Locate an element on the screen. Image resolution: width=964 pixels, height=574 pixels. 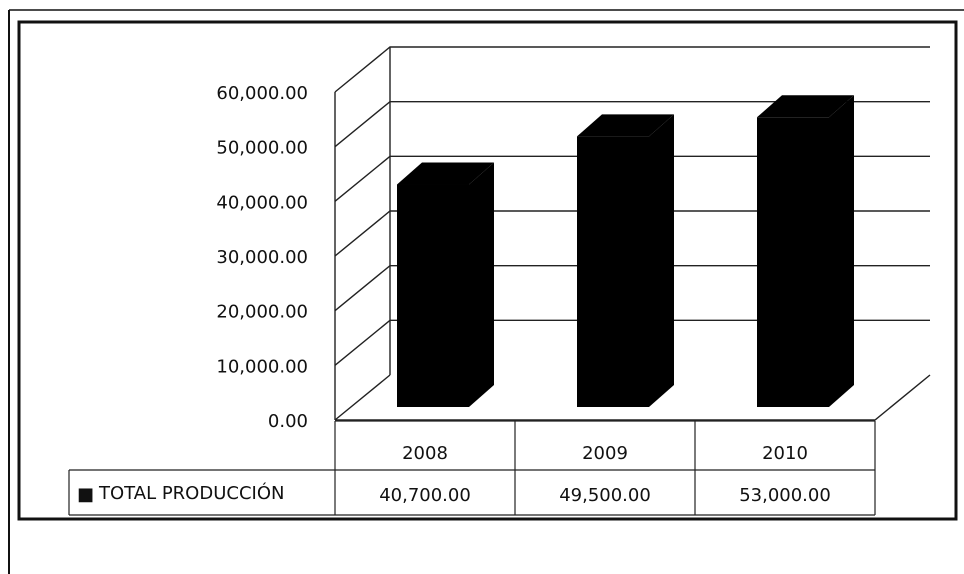
bar-2010 is located at coordinates (805, 251).